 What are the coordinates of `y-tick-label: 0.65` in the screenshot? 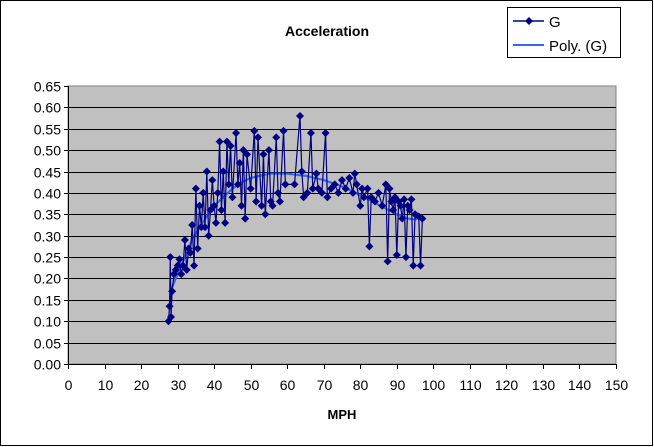 It's located at (47, 87).